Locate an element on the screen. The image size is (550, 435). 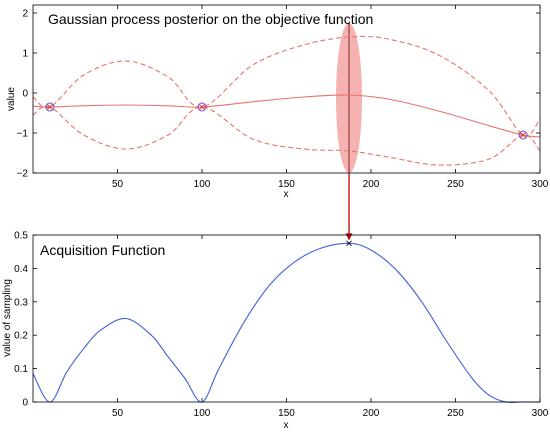
y-tick-label: 0.3 is located at coordinates (21, 302).